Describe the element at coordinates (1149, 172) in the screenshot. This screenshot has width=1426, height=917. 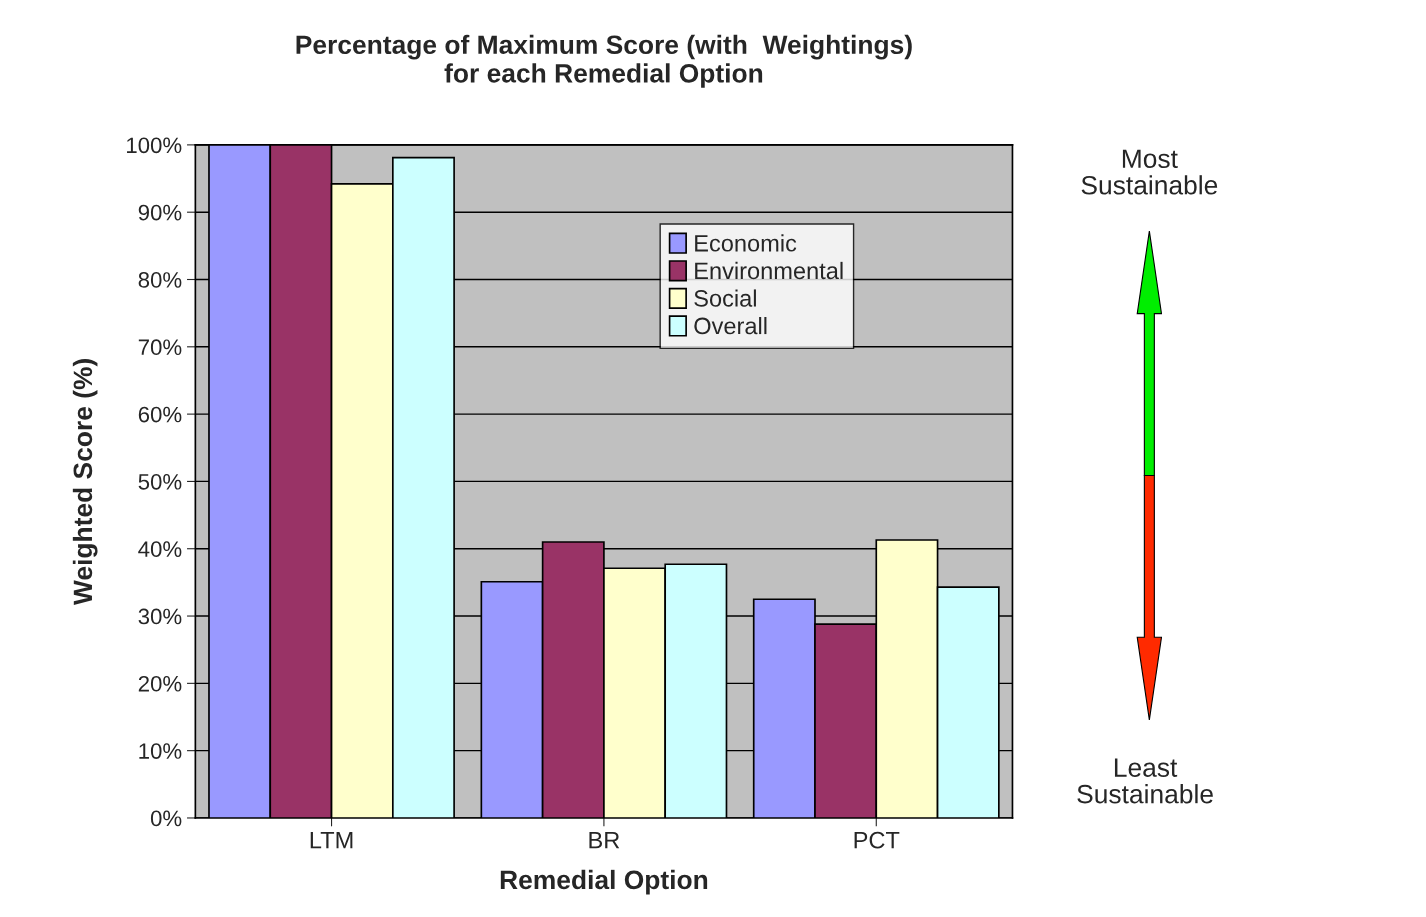
I see `text: Most Sustainable` at that location.